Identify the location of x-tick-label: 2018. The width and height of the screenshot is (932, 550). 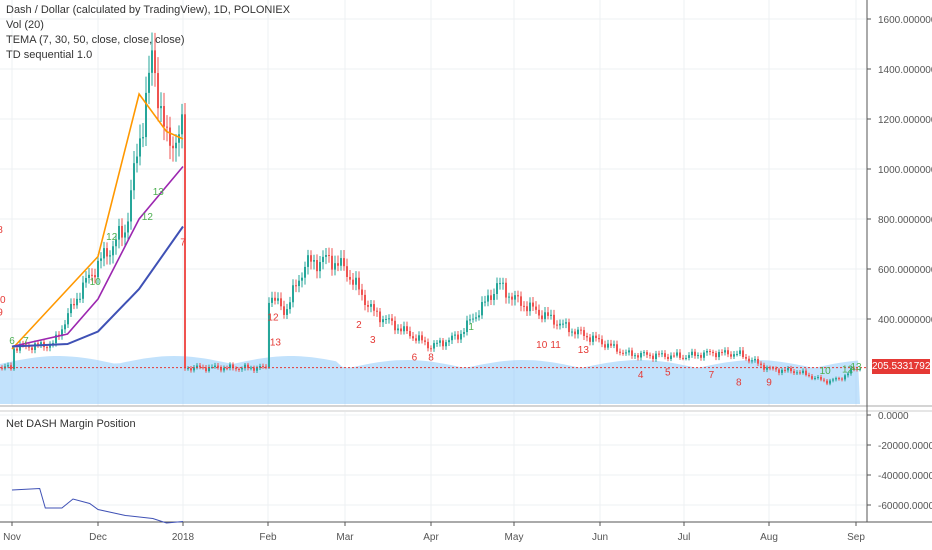
(183, 537).